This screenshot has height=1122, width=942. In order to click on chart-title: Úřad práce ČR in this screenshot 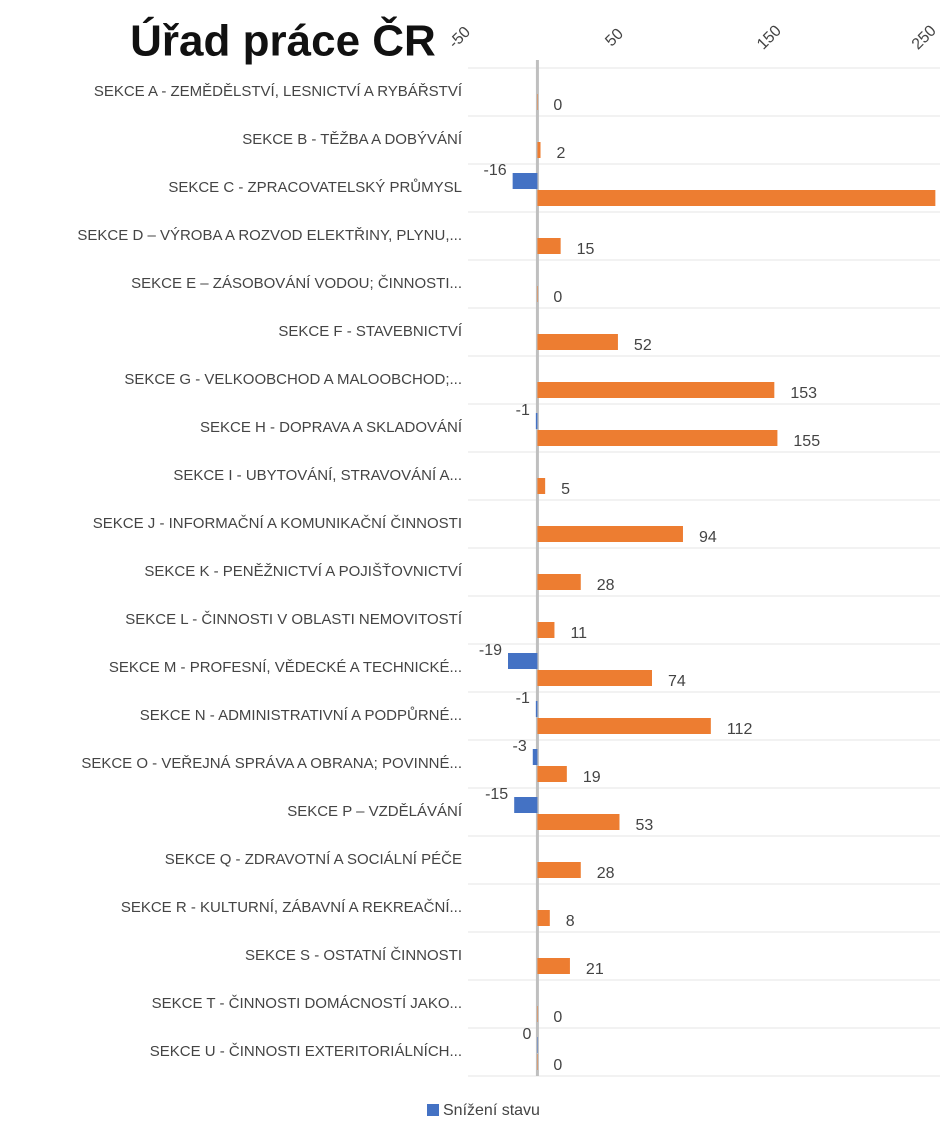, I will do `click(283, 40)`.